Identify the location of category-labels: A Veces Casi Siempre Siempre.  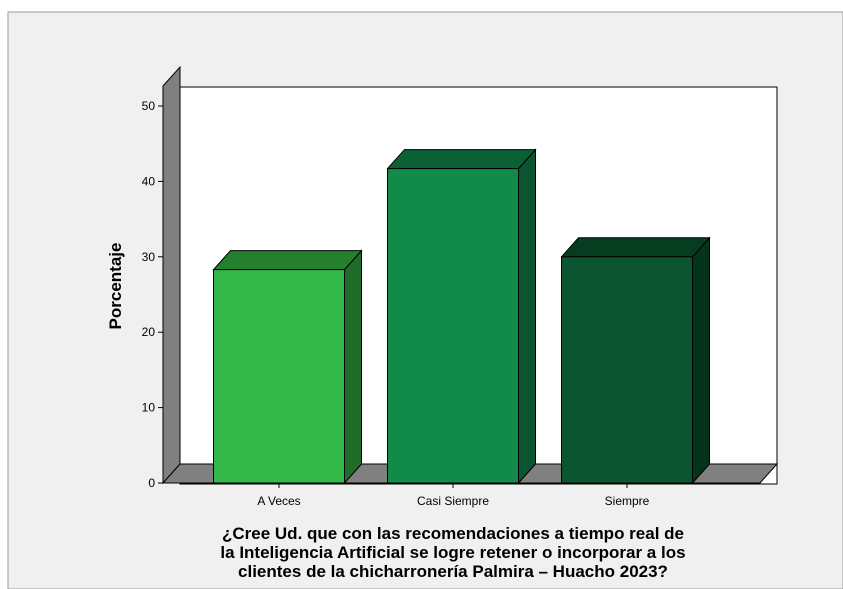
(453, 495).